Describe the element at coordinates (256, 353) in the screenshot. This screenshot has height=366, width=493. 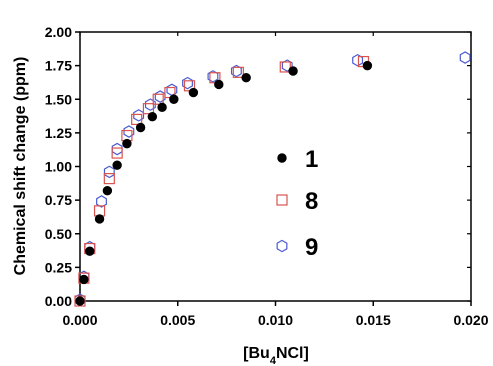
I see `x-axis-title-prefix: [Bu` at that location.